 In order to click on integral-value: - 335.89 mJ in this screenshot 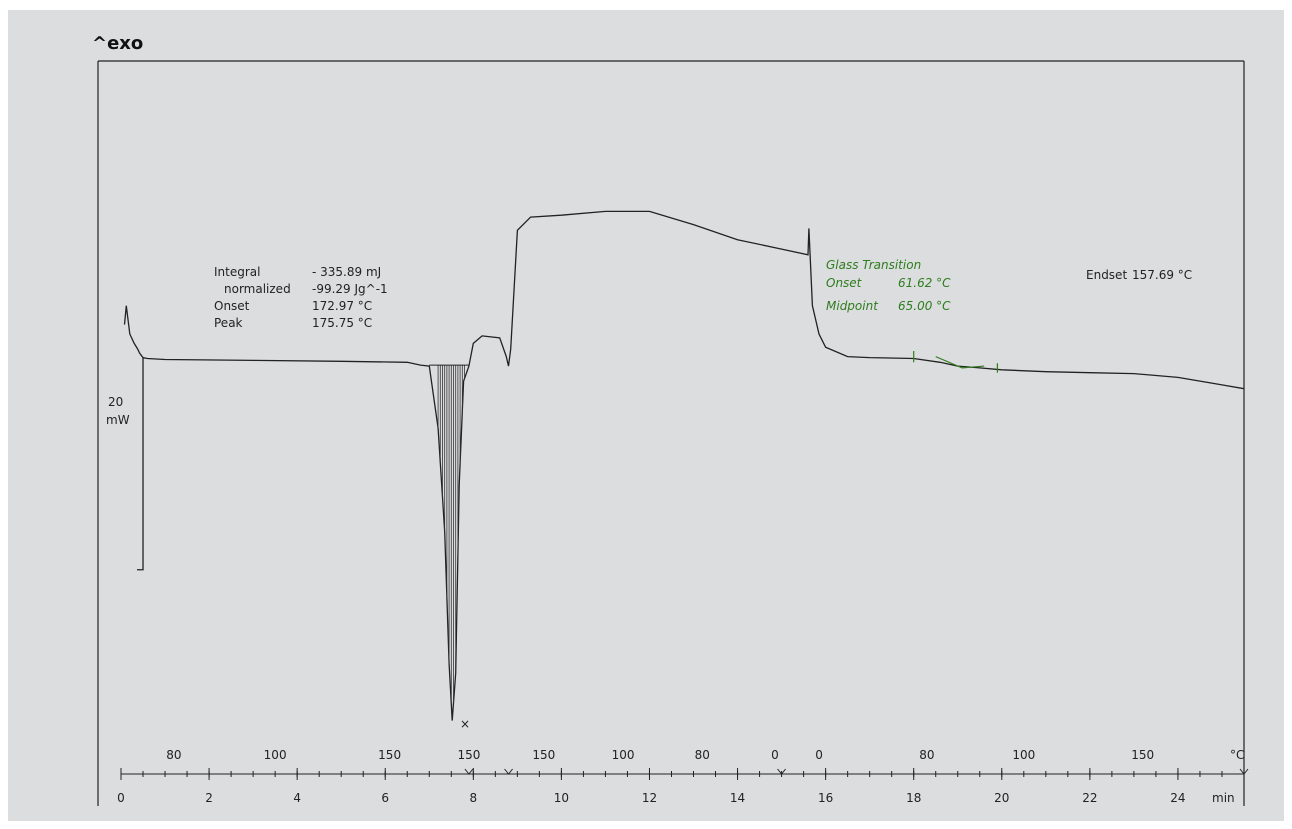, I will do `click(346, 272)`.